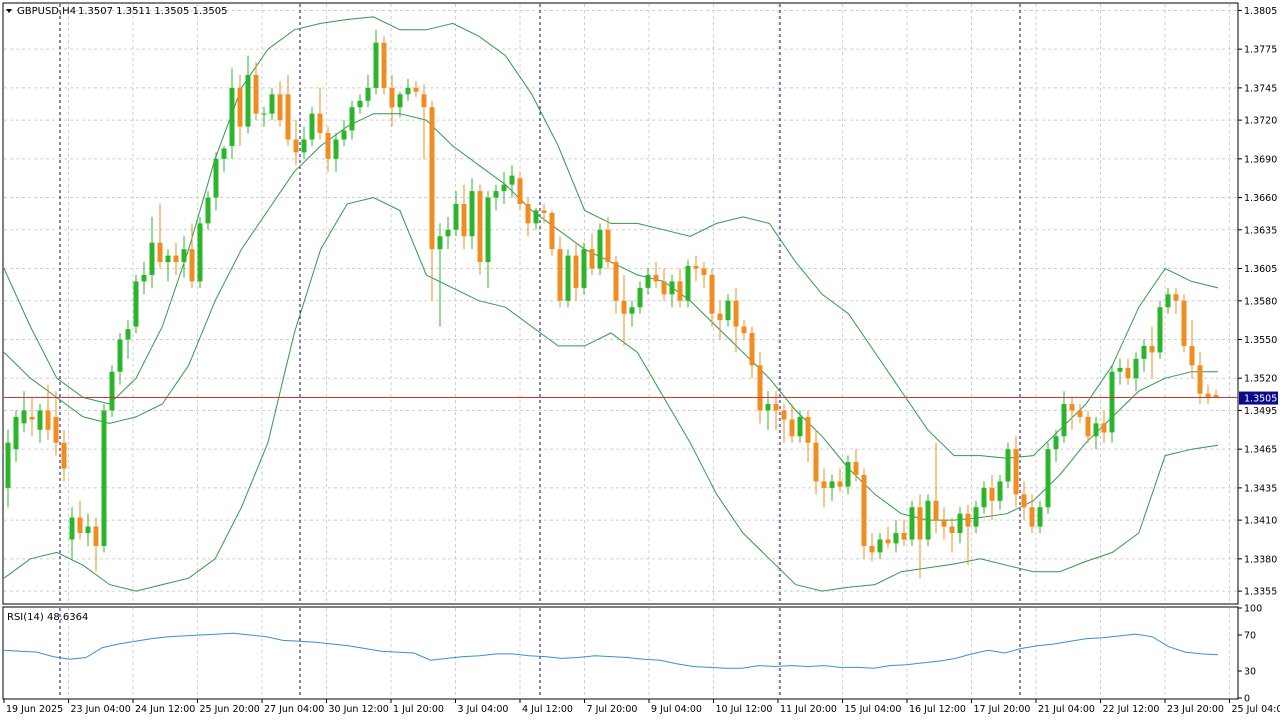 This screenshot has height=720, width=1280. I want to click on symbol-dropdown-icon, so click(9, 11).